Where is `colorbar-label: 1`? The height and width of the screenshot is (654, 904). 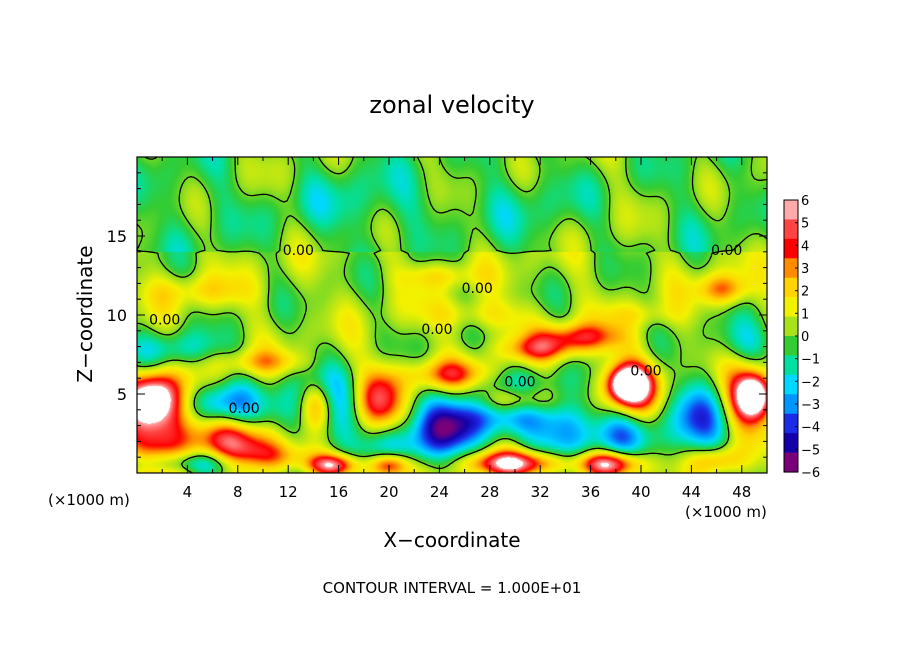
colorbar-label: 1 is located at coordinates (805, 314).